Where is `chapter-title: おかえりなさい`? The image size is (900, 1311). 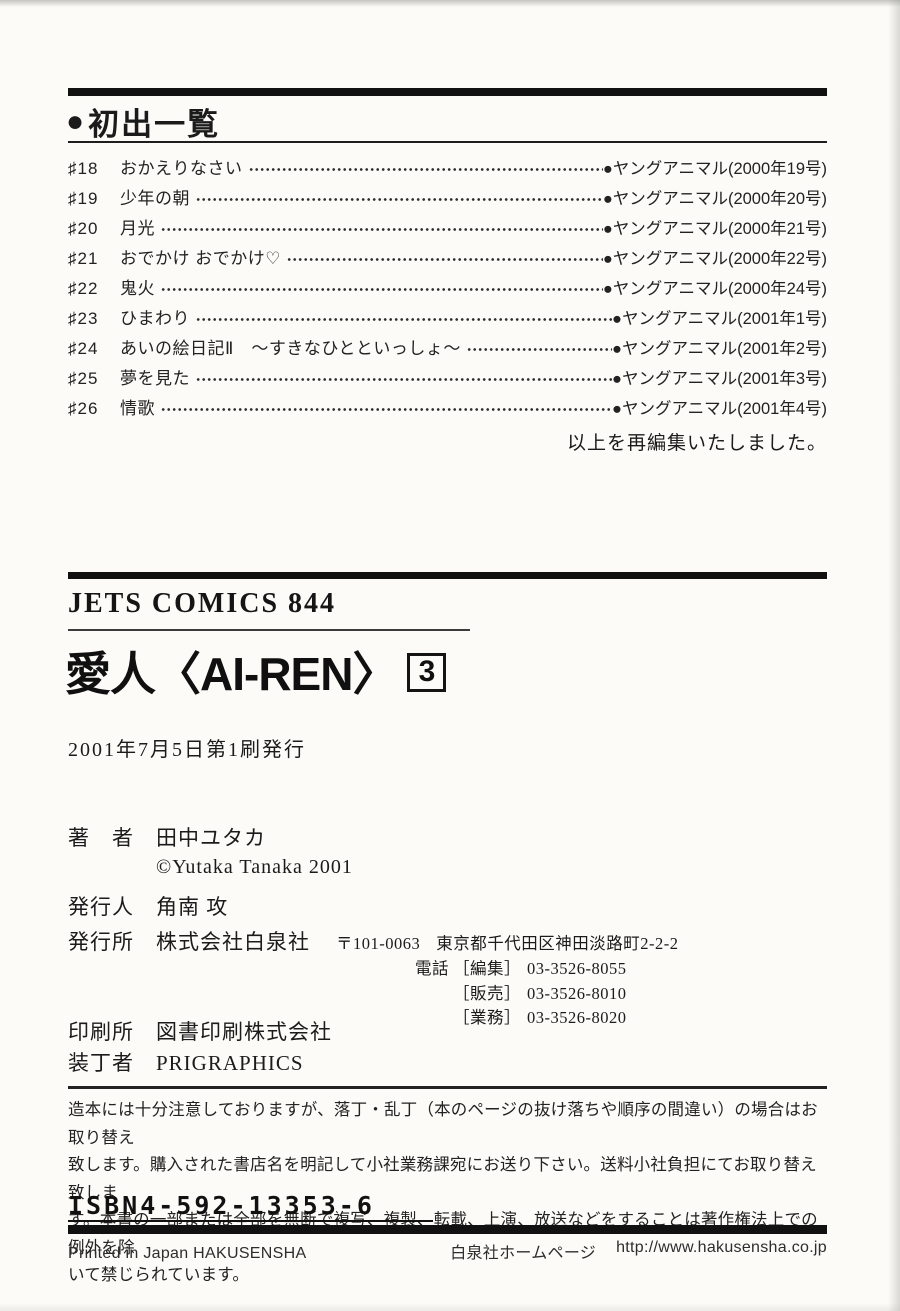
chapter-title: おかえりなさい is located at coordinates (181, 168).